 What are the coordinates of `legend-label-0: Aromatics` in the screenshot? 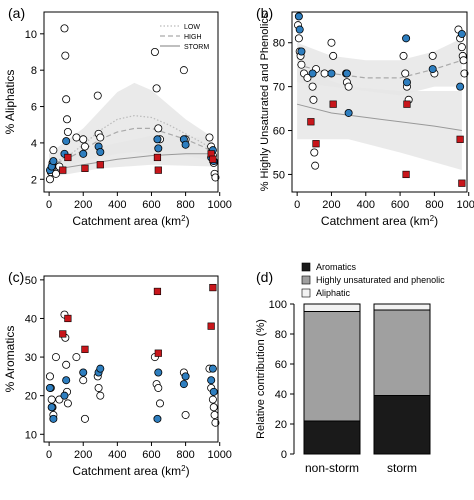 It's located at (336, 267).